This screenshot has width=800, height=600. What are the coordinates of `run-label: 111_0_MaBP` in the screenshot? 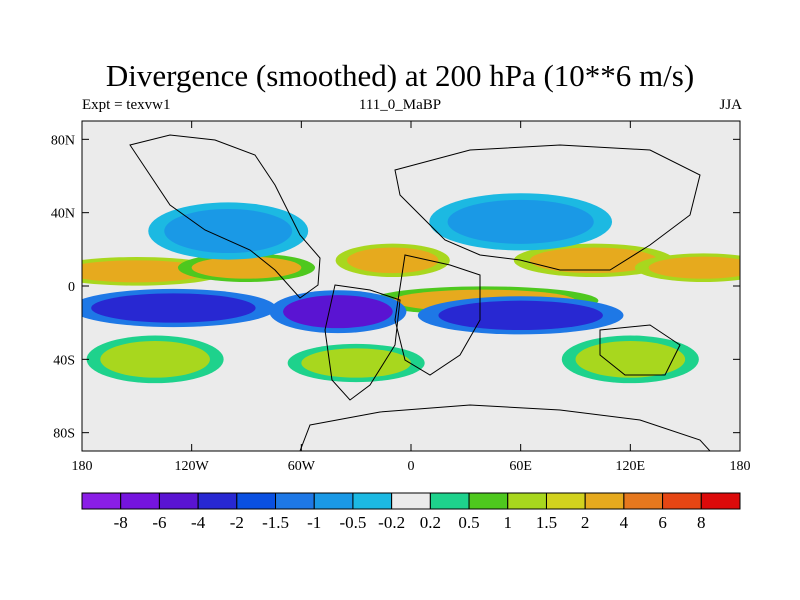 It's located at (400, 105).